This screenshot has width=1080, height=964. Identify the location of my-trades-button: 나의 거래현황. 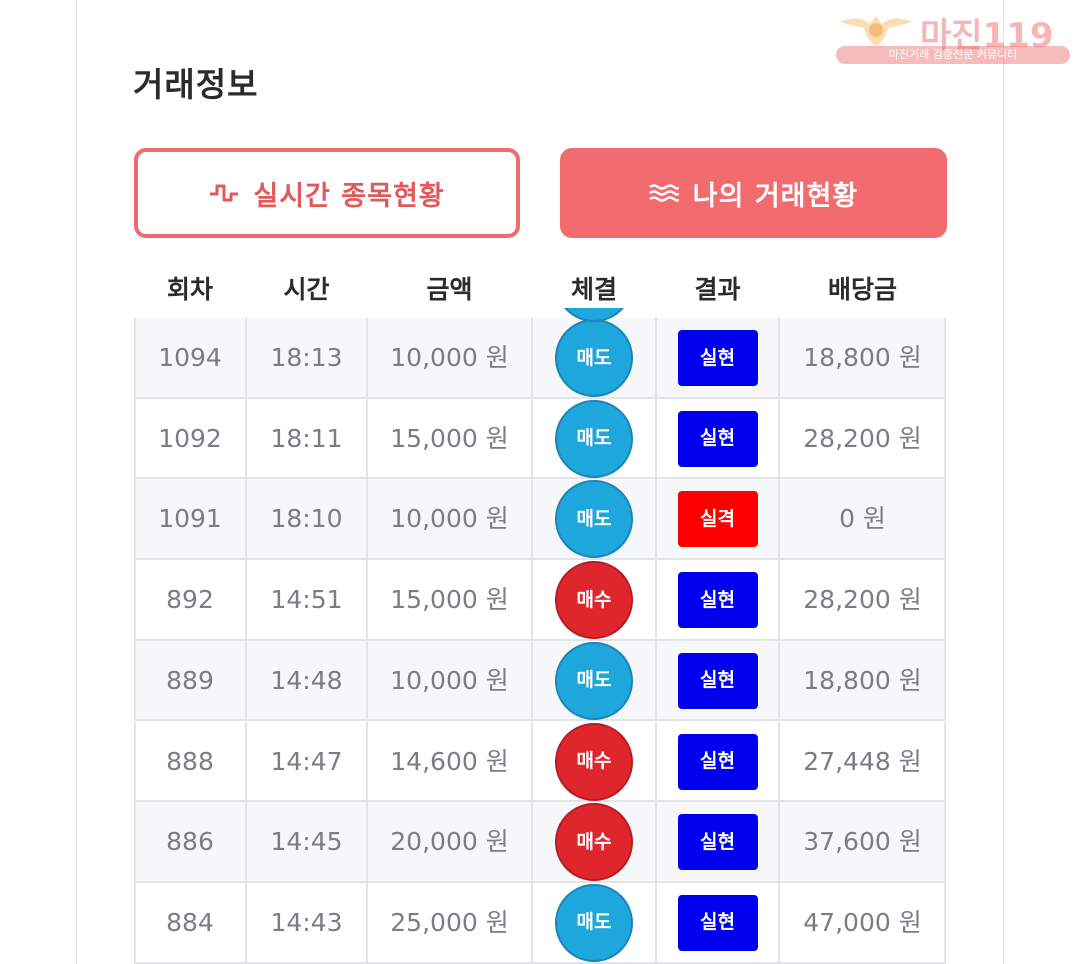
(753, 193).